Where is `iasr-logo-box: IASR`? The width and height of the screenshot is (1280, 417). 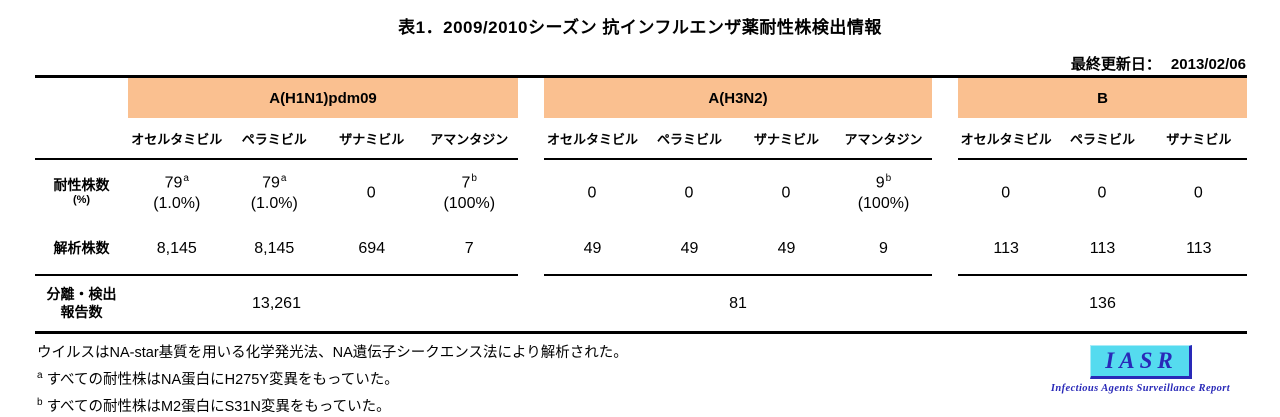 iasr-logo-box: IASR is located at coordinates (1140, 362).